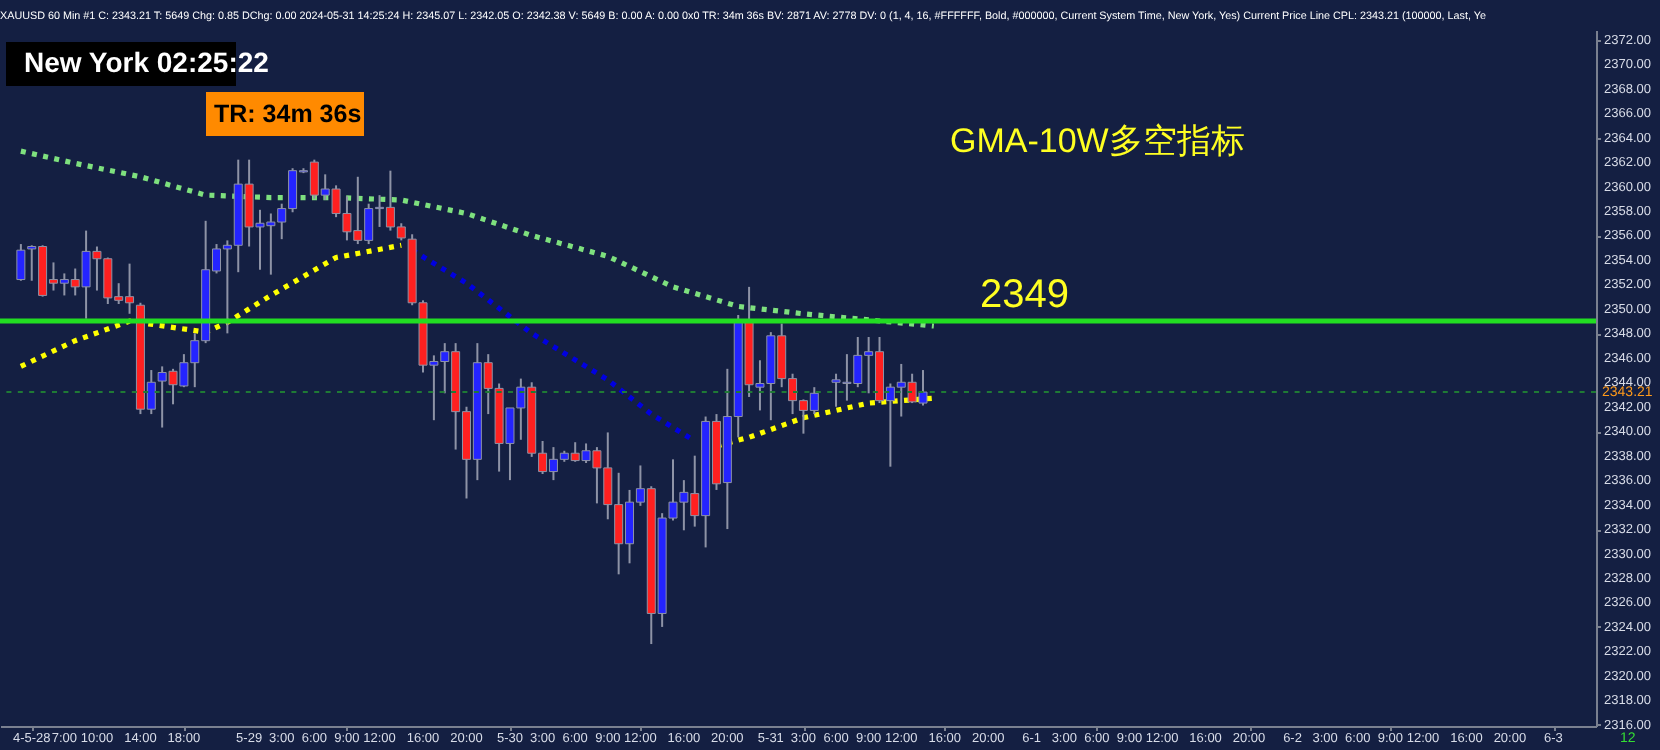 This screenshot has height=750, width=1660. I want to click on candlestick, so click(21, 262).